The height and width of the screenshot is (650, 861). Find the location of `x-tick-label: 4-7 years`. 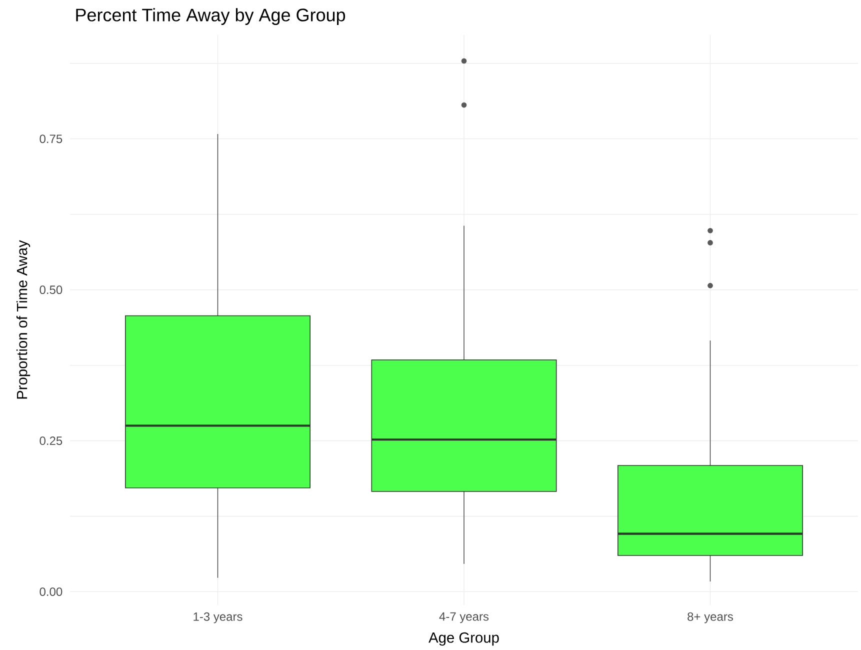

x-tick-label: 4-7 years is located at coordinates (464, 618).